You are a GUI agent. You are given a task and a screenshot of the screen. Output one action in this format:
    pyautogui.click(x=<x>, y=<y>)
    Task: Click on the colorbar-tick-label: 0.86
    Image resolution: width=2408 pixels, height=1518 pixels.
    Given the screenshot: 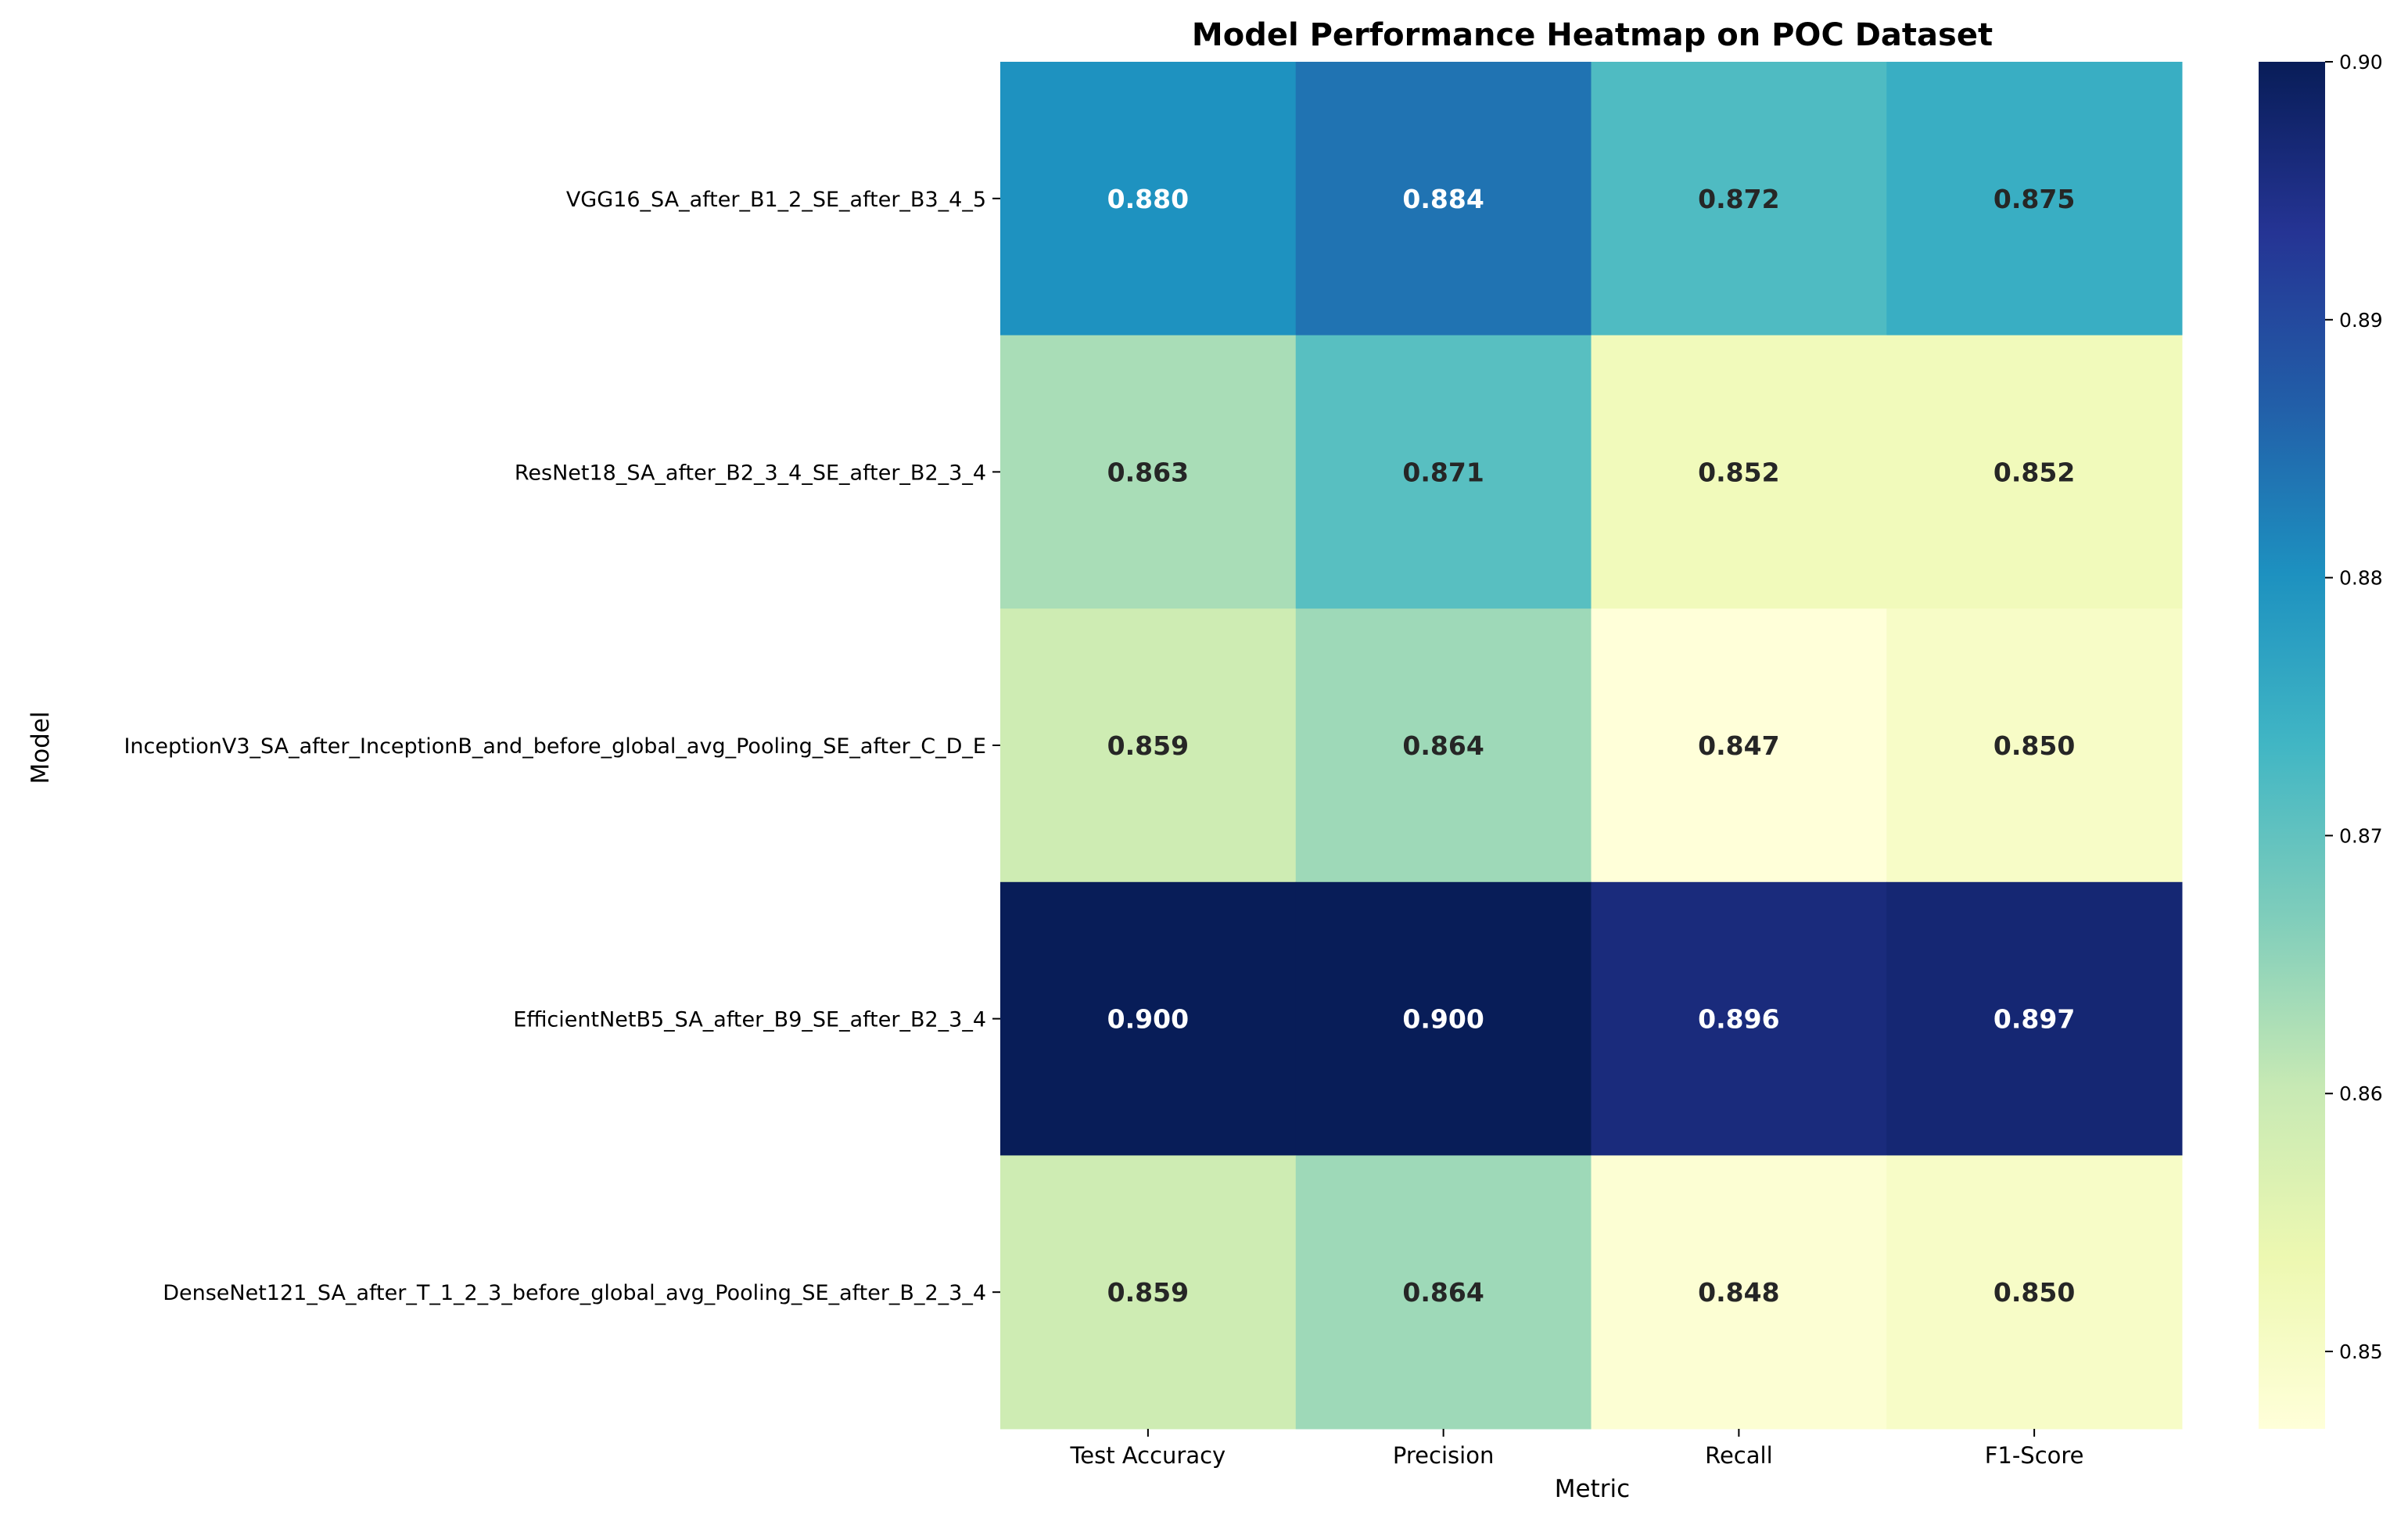 What is the action you would take?
    pyautogui.click(x=2361, y=1093)
    